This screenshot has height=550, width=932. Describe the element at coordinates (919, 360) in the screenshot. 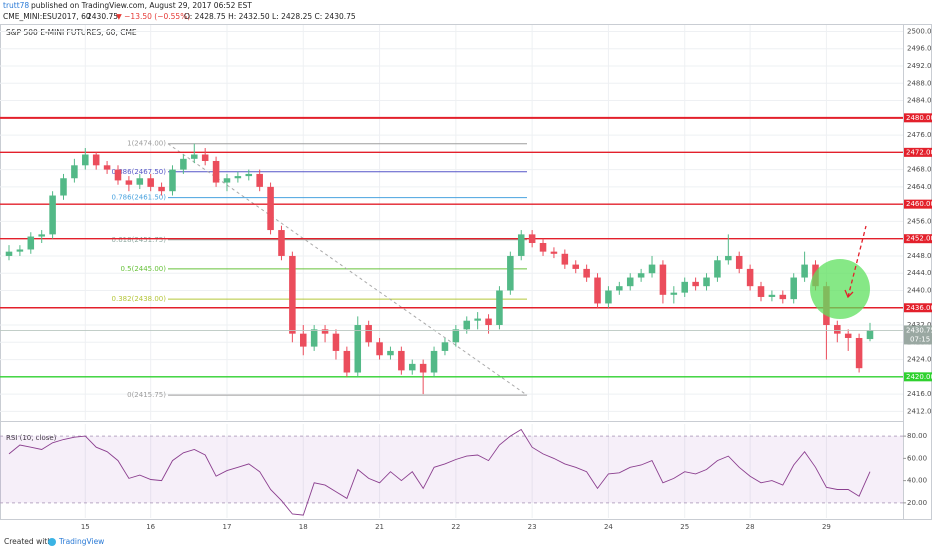

I see `y-tick-label: 2424.00` at that location.